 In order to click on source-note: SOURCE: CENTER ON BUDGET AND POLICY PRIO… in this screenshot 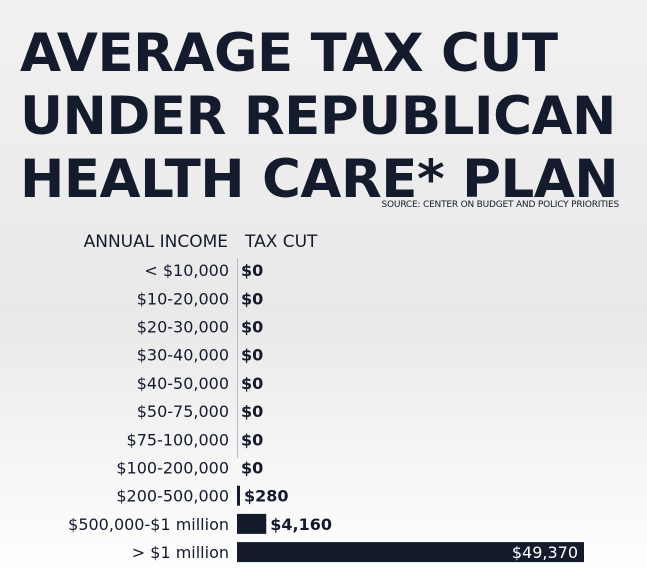, I will do `click(500, 205)`.